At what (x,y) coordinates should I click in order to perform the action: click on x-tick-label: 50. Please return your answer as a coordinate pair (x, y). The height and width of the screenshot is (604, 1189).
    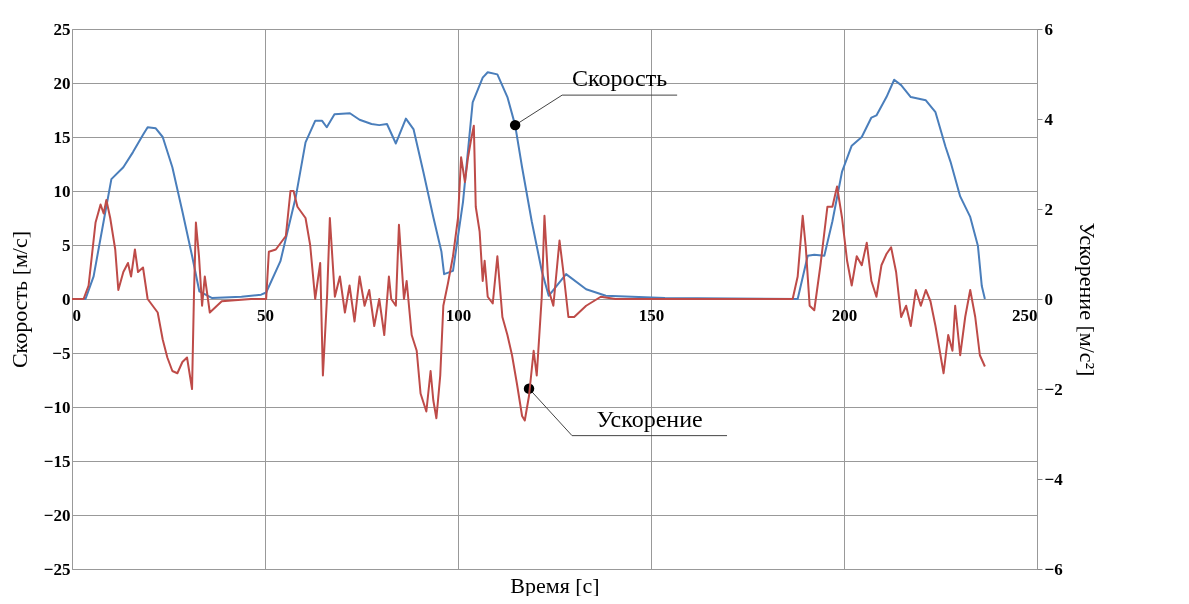
    Looking at the image, I should click on (265, 315).